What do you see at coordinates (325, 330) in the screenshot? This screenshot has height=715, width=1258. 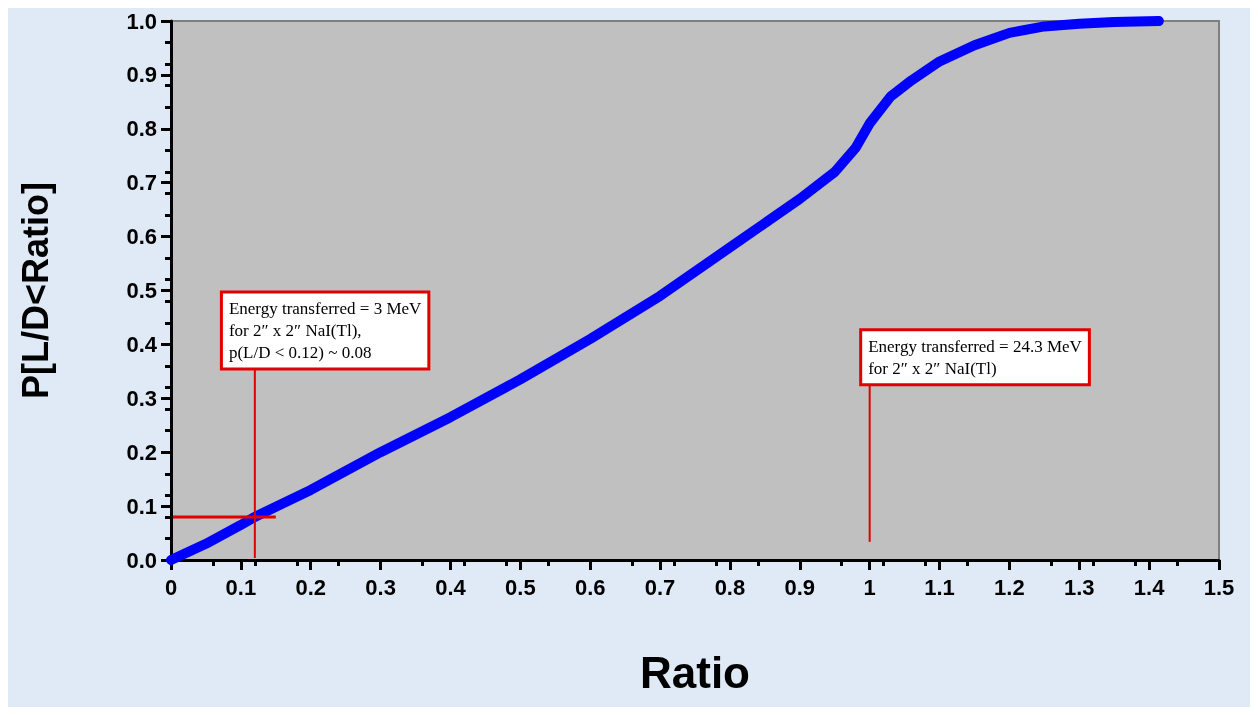 I see `annotation: Energy transferred = 3 MeV for 2″ x 2″ NaI(Tl), p(L/D < 0.12) ~ 0.08` at bounding box center [325, 330].